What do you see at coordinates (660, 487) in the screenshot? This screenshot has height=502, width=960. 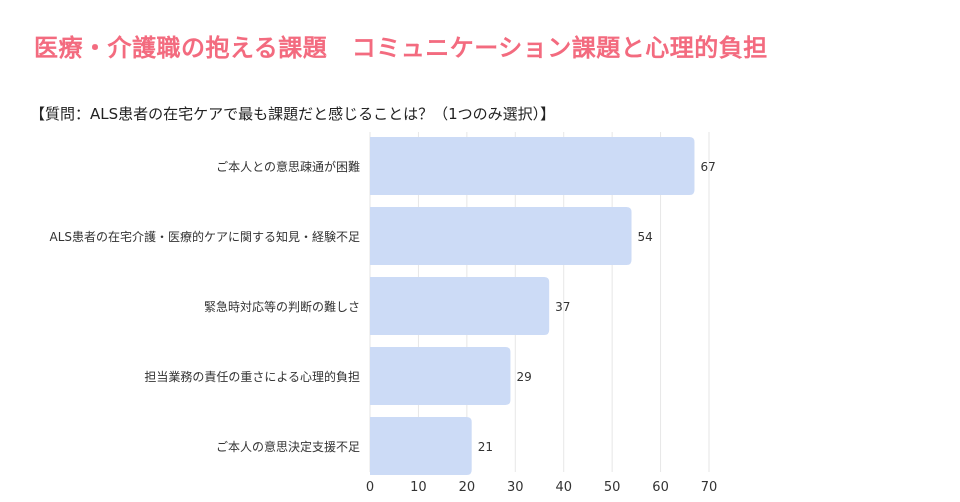 I see `x-tick-6: 60` at bounding box center [660, 487].